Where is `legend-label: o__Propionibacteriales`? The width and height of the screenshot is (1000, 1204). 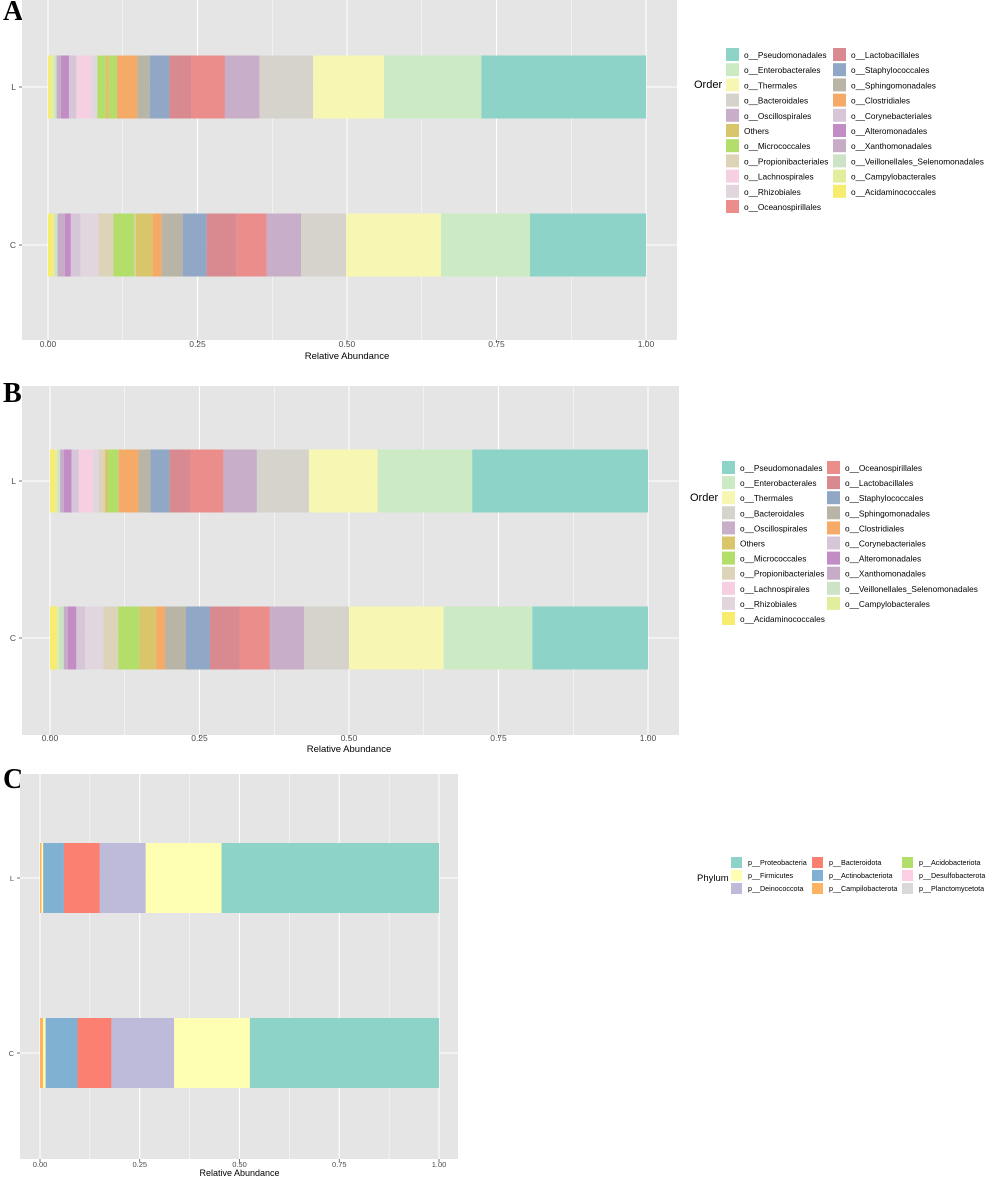
legend-label: o__Propionibacteriales is located at coordinates (782, 574).